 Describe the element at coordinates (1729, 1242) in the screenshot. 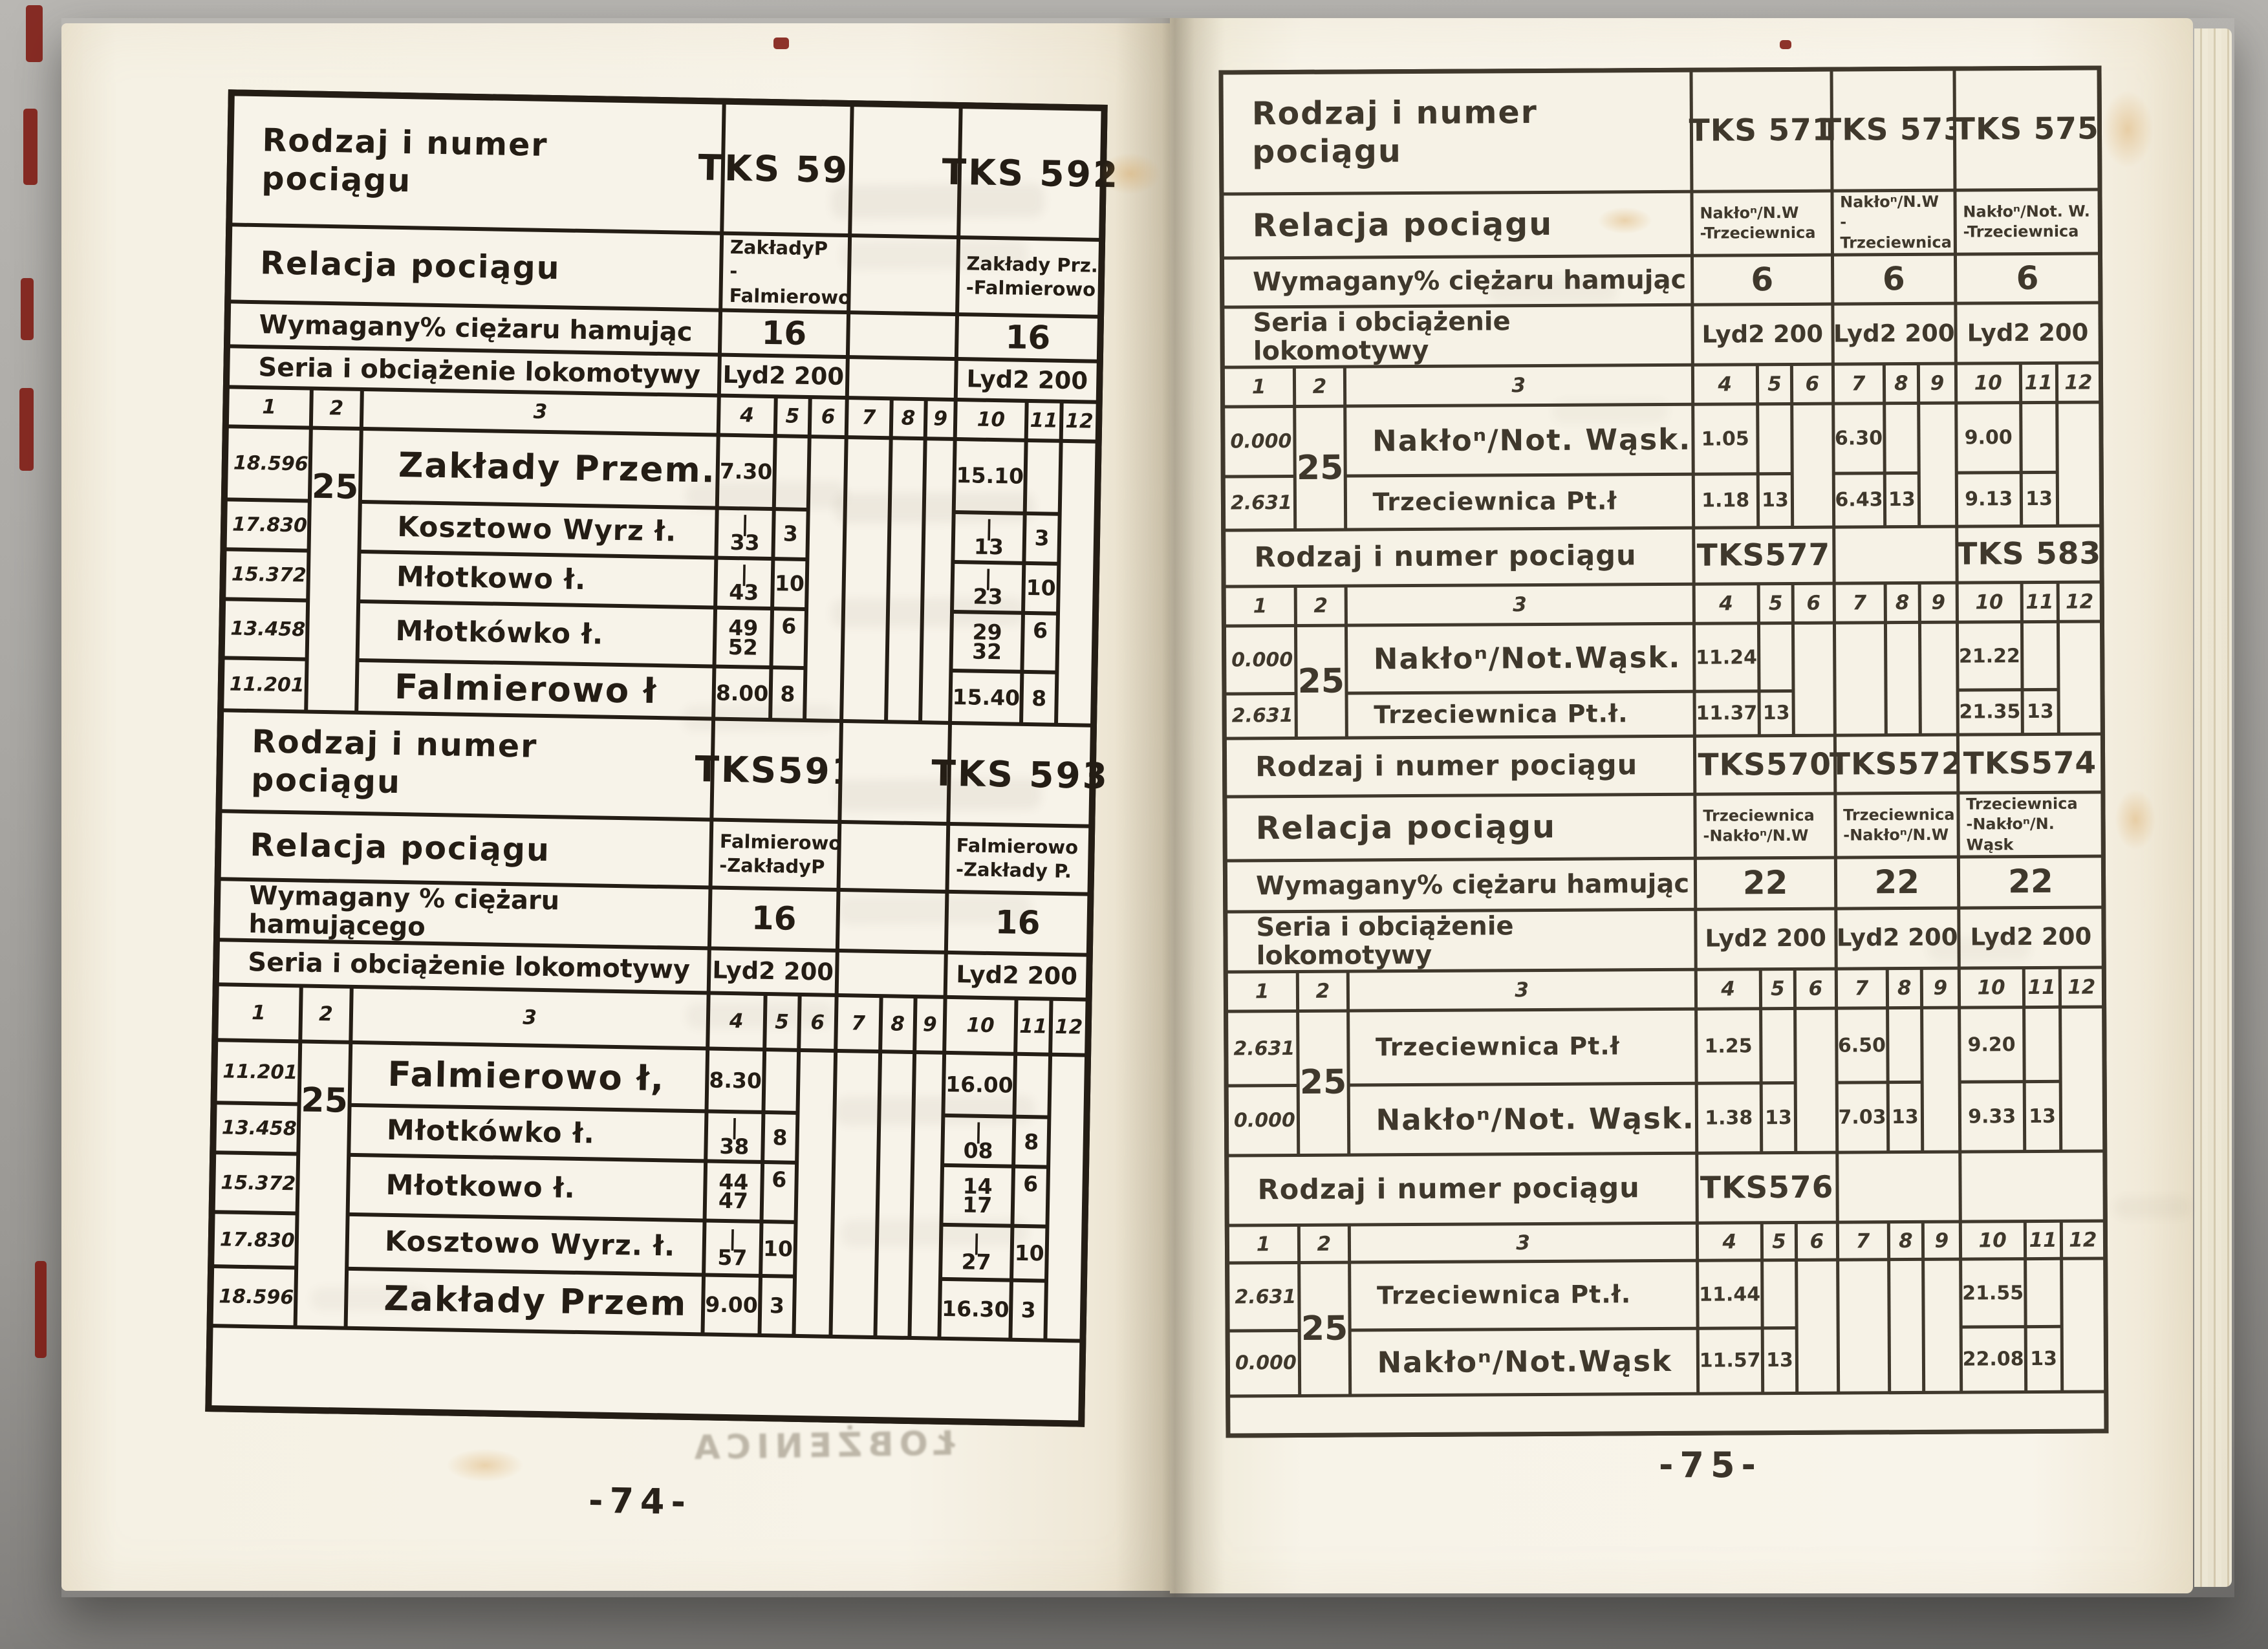

I see `column-number: 4` at that location.